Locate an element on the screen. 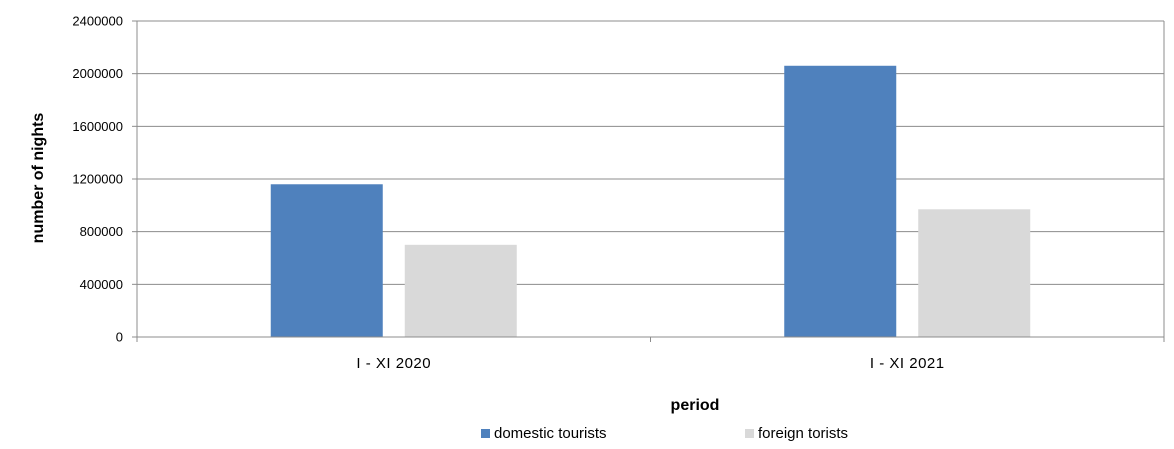 The width and height of the screenshot is (1174, 449). x-tick-label: I - XI 2021 is located at coordinates (907, 363).